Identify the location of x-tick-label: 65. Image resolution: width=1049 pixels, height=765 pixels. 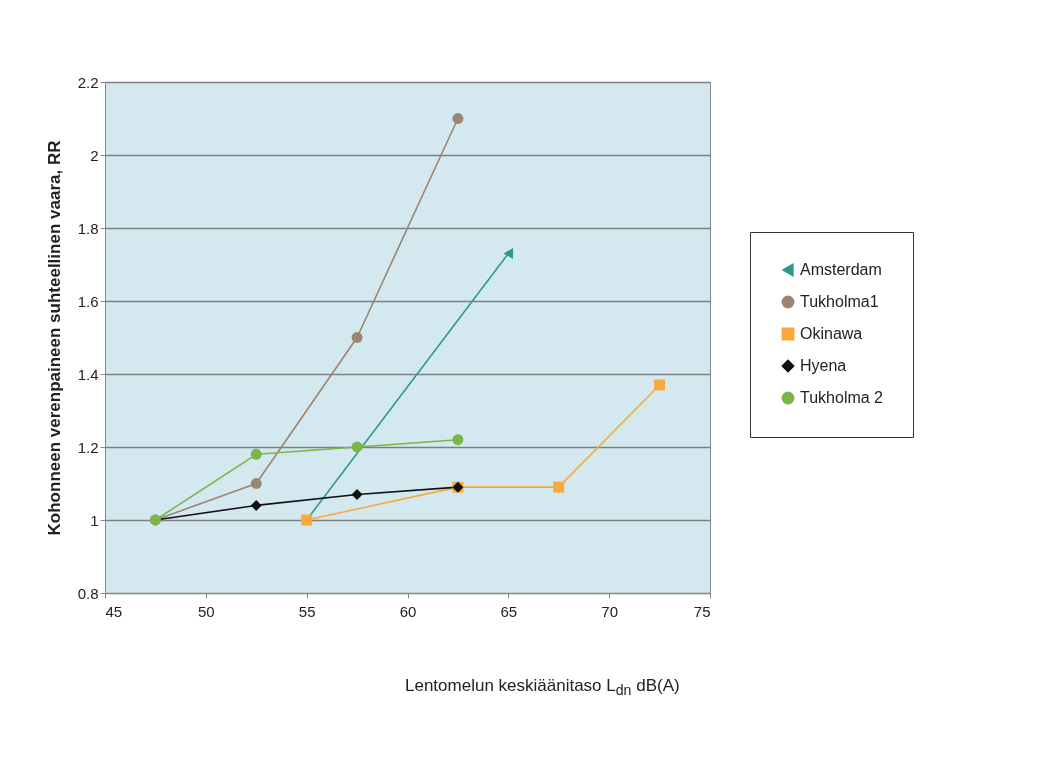
(509, 611).